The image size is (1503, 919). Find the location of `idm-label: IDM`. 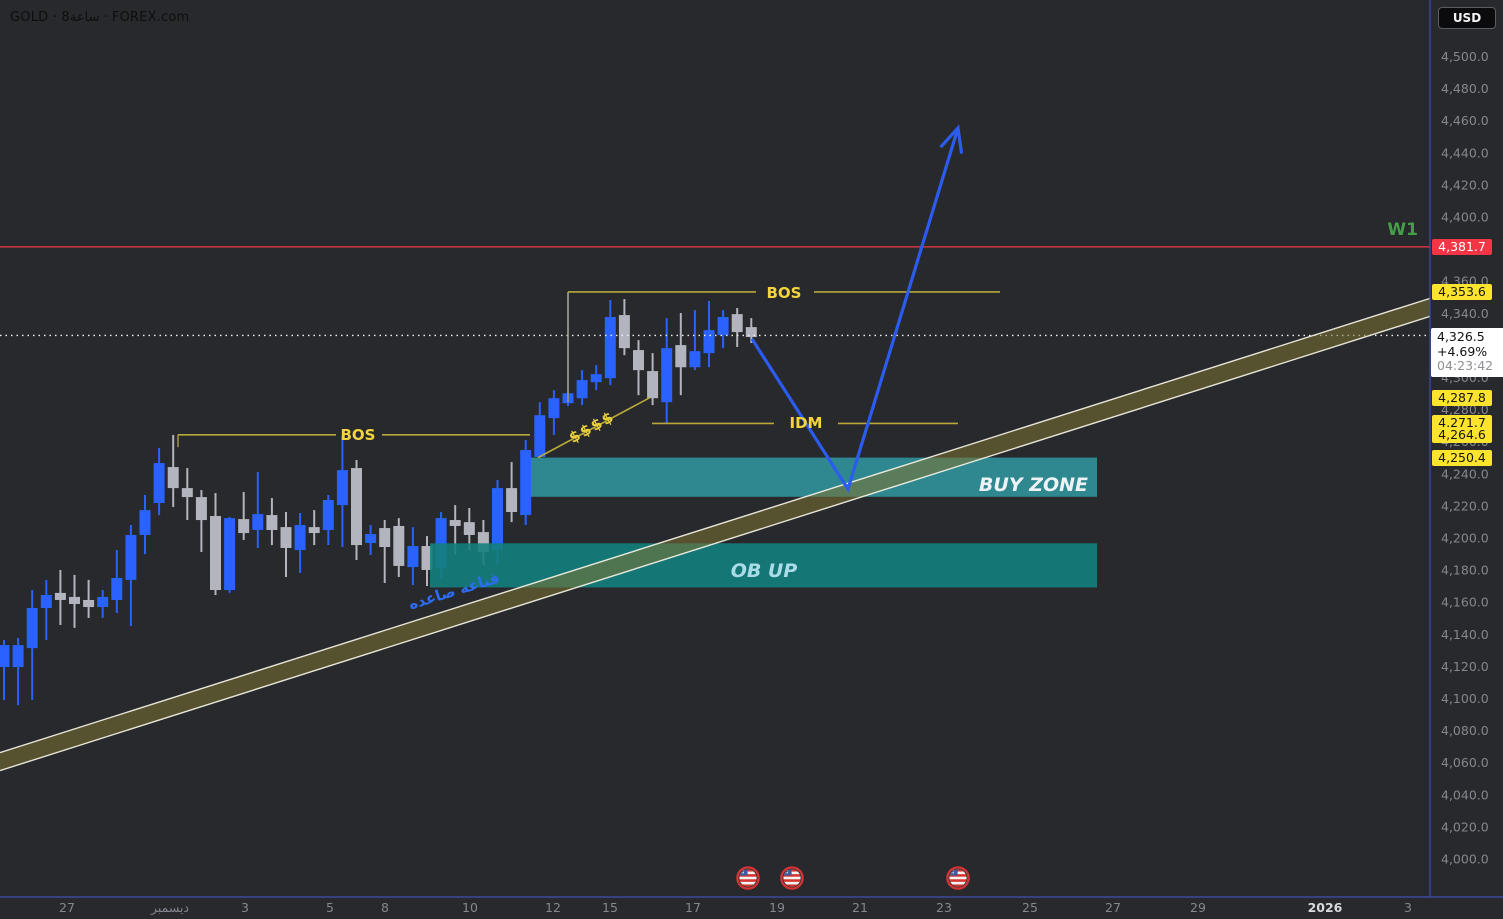

idm-label: IDM is located at coordinates (806, 423).